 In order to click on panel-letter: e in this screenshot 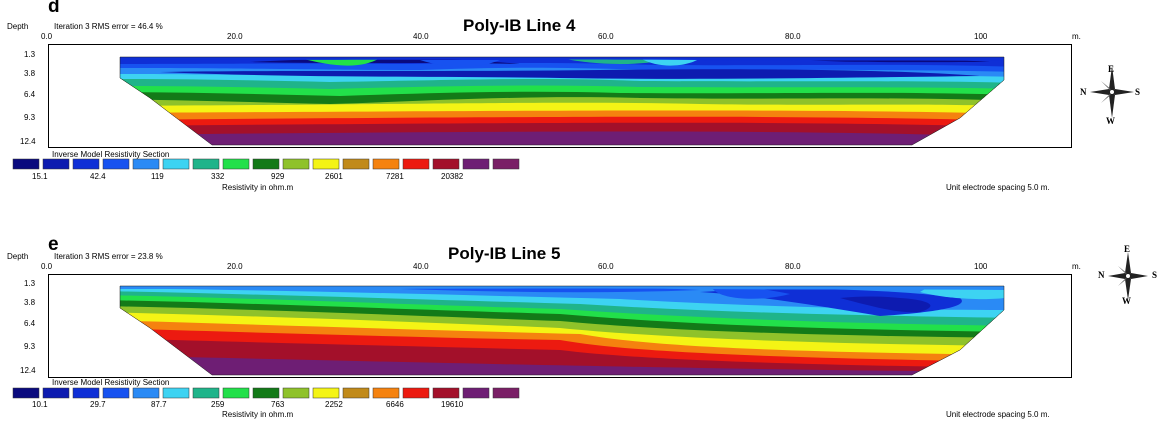, I will do `click(53, 244)`.